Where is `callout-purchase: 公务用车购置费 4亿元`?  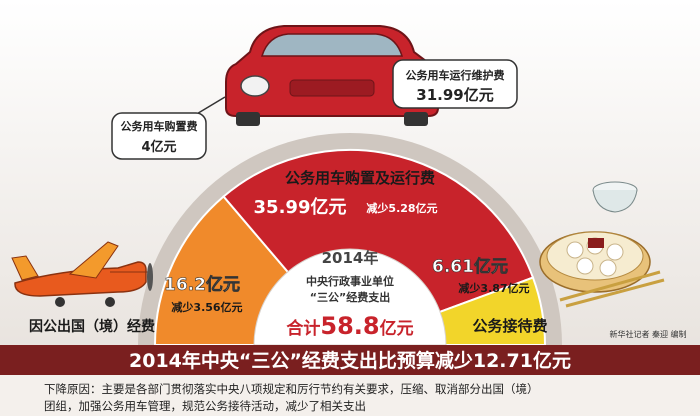
callout-purchase: 公务用车购置费 4亿元 is located at coordinates (168, 128).